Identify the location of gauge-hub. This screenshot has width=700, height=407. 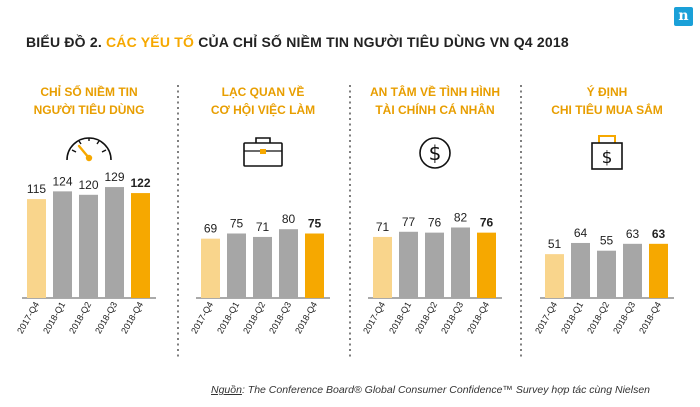
(89, 158).